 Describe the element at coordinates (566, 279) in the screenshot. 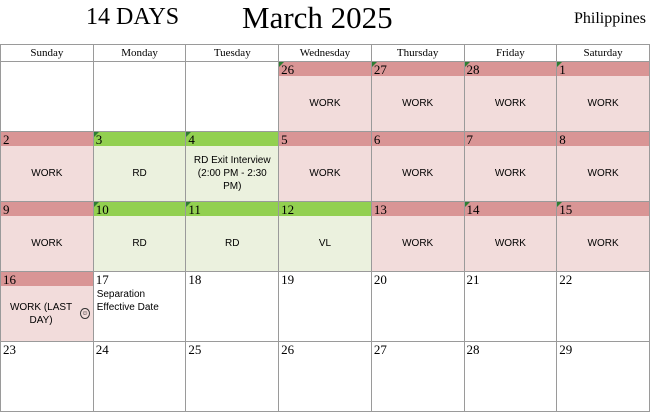

I see `day-number: 22` at that location.